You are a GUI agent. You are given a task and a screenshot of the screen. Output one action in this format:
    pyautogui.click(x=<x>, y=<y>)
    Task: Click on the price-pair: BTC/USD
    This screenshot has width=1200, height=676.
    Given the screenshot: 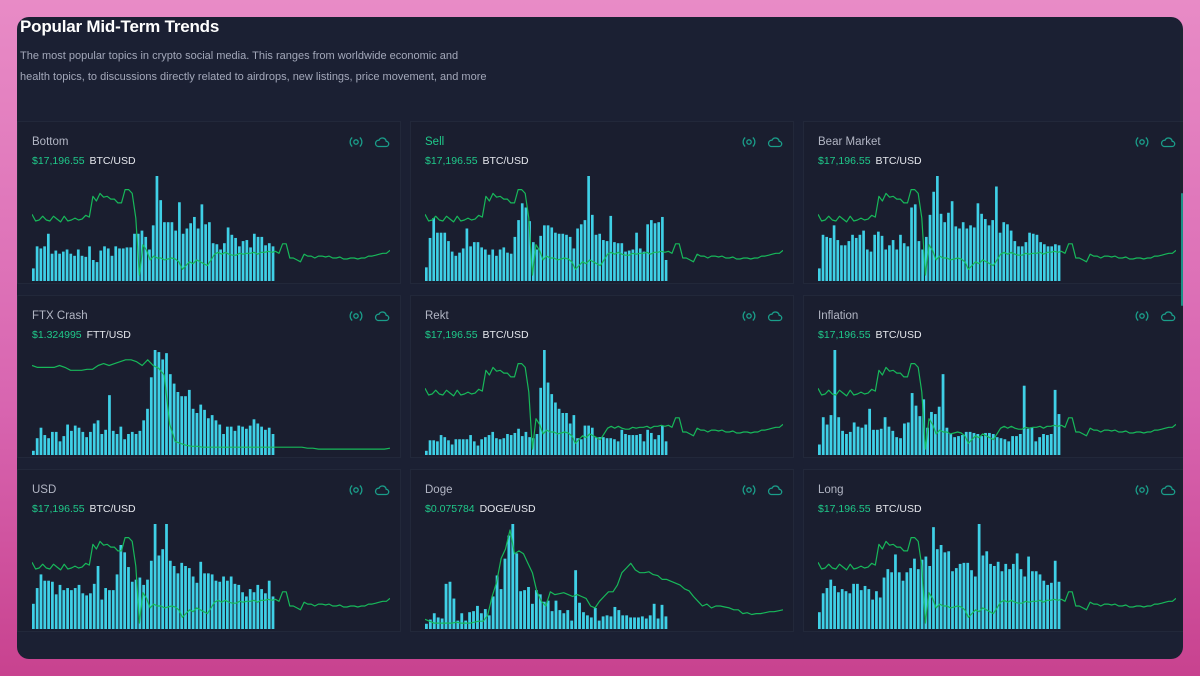 What is the action you would take?
    pyautogui.click(x=898, y=161)
    